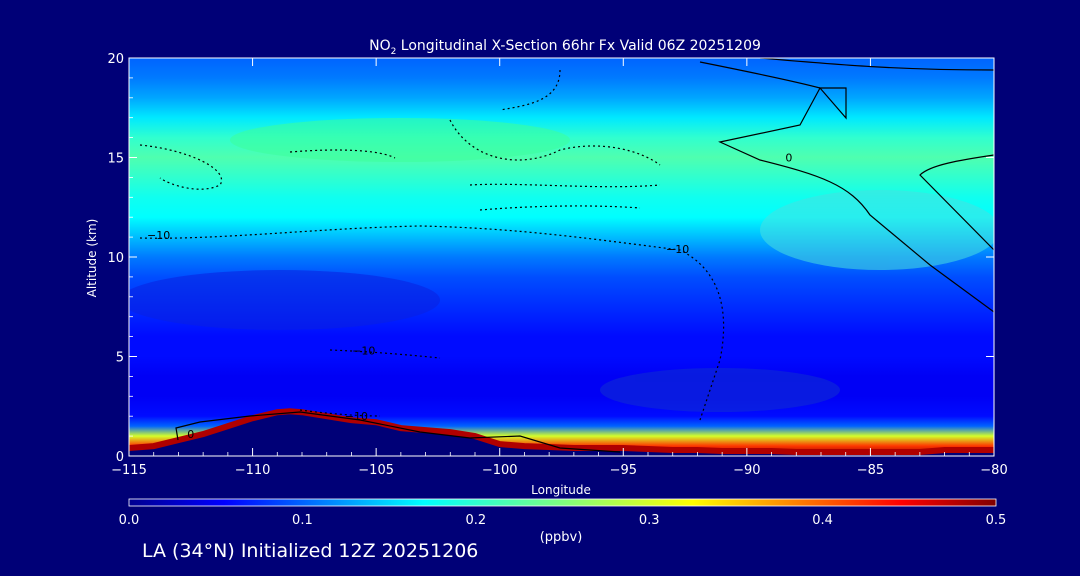 The image size is (1080, 576). Describe the element at coordinates (302, 520) in the screenshot. I see `colorbar-tick-label: 0.1` at that location.